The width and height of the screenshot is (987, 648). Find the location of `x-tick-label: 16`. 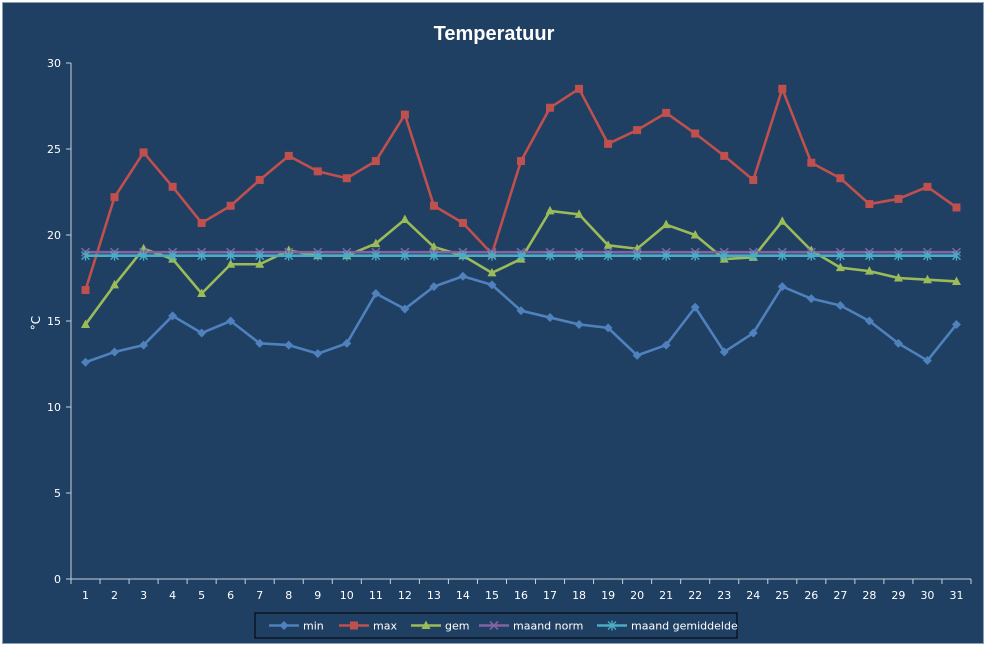

x-tick-label: 16 is located at coordinates (521, 595).